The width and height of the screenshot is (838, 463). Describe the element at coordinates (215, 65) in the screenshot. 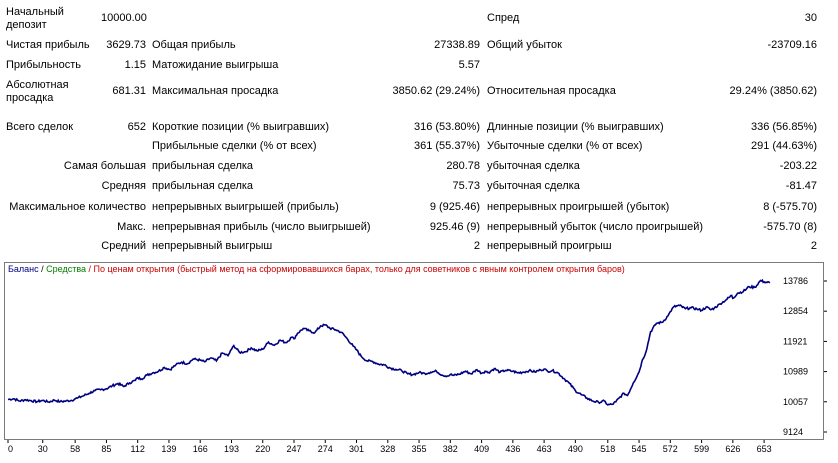

I see `expected-payoff-label: Матожидание выигрыша` at that location.